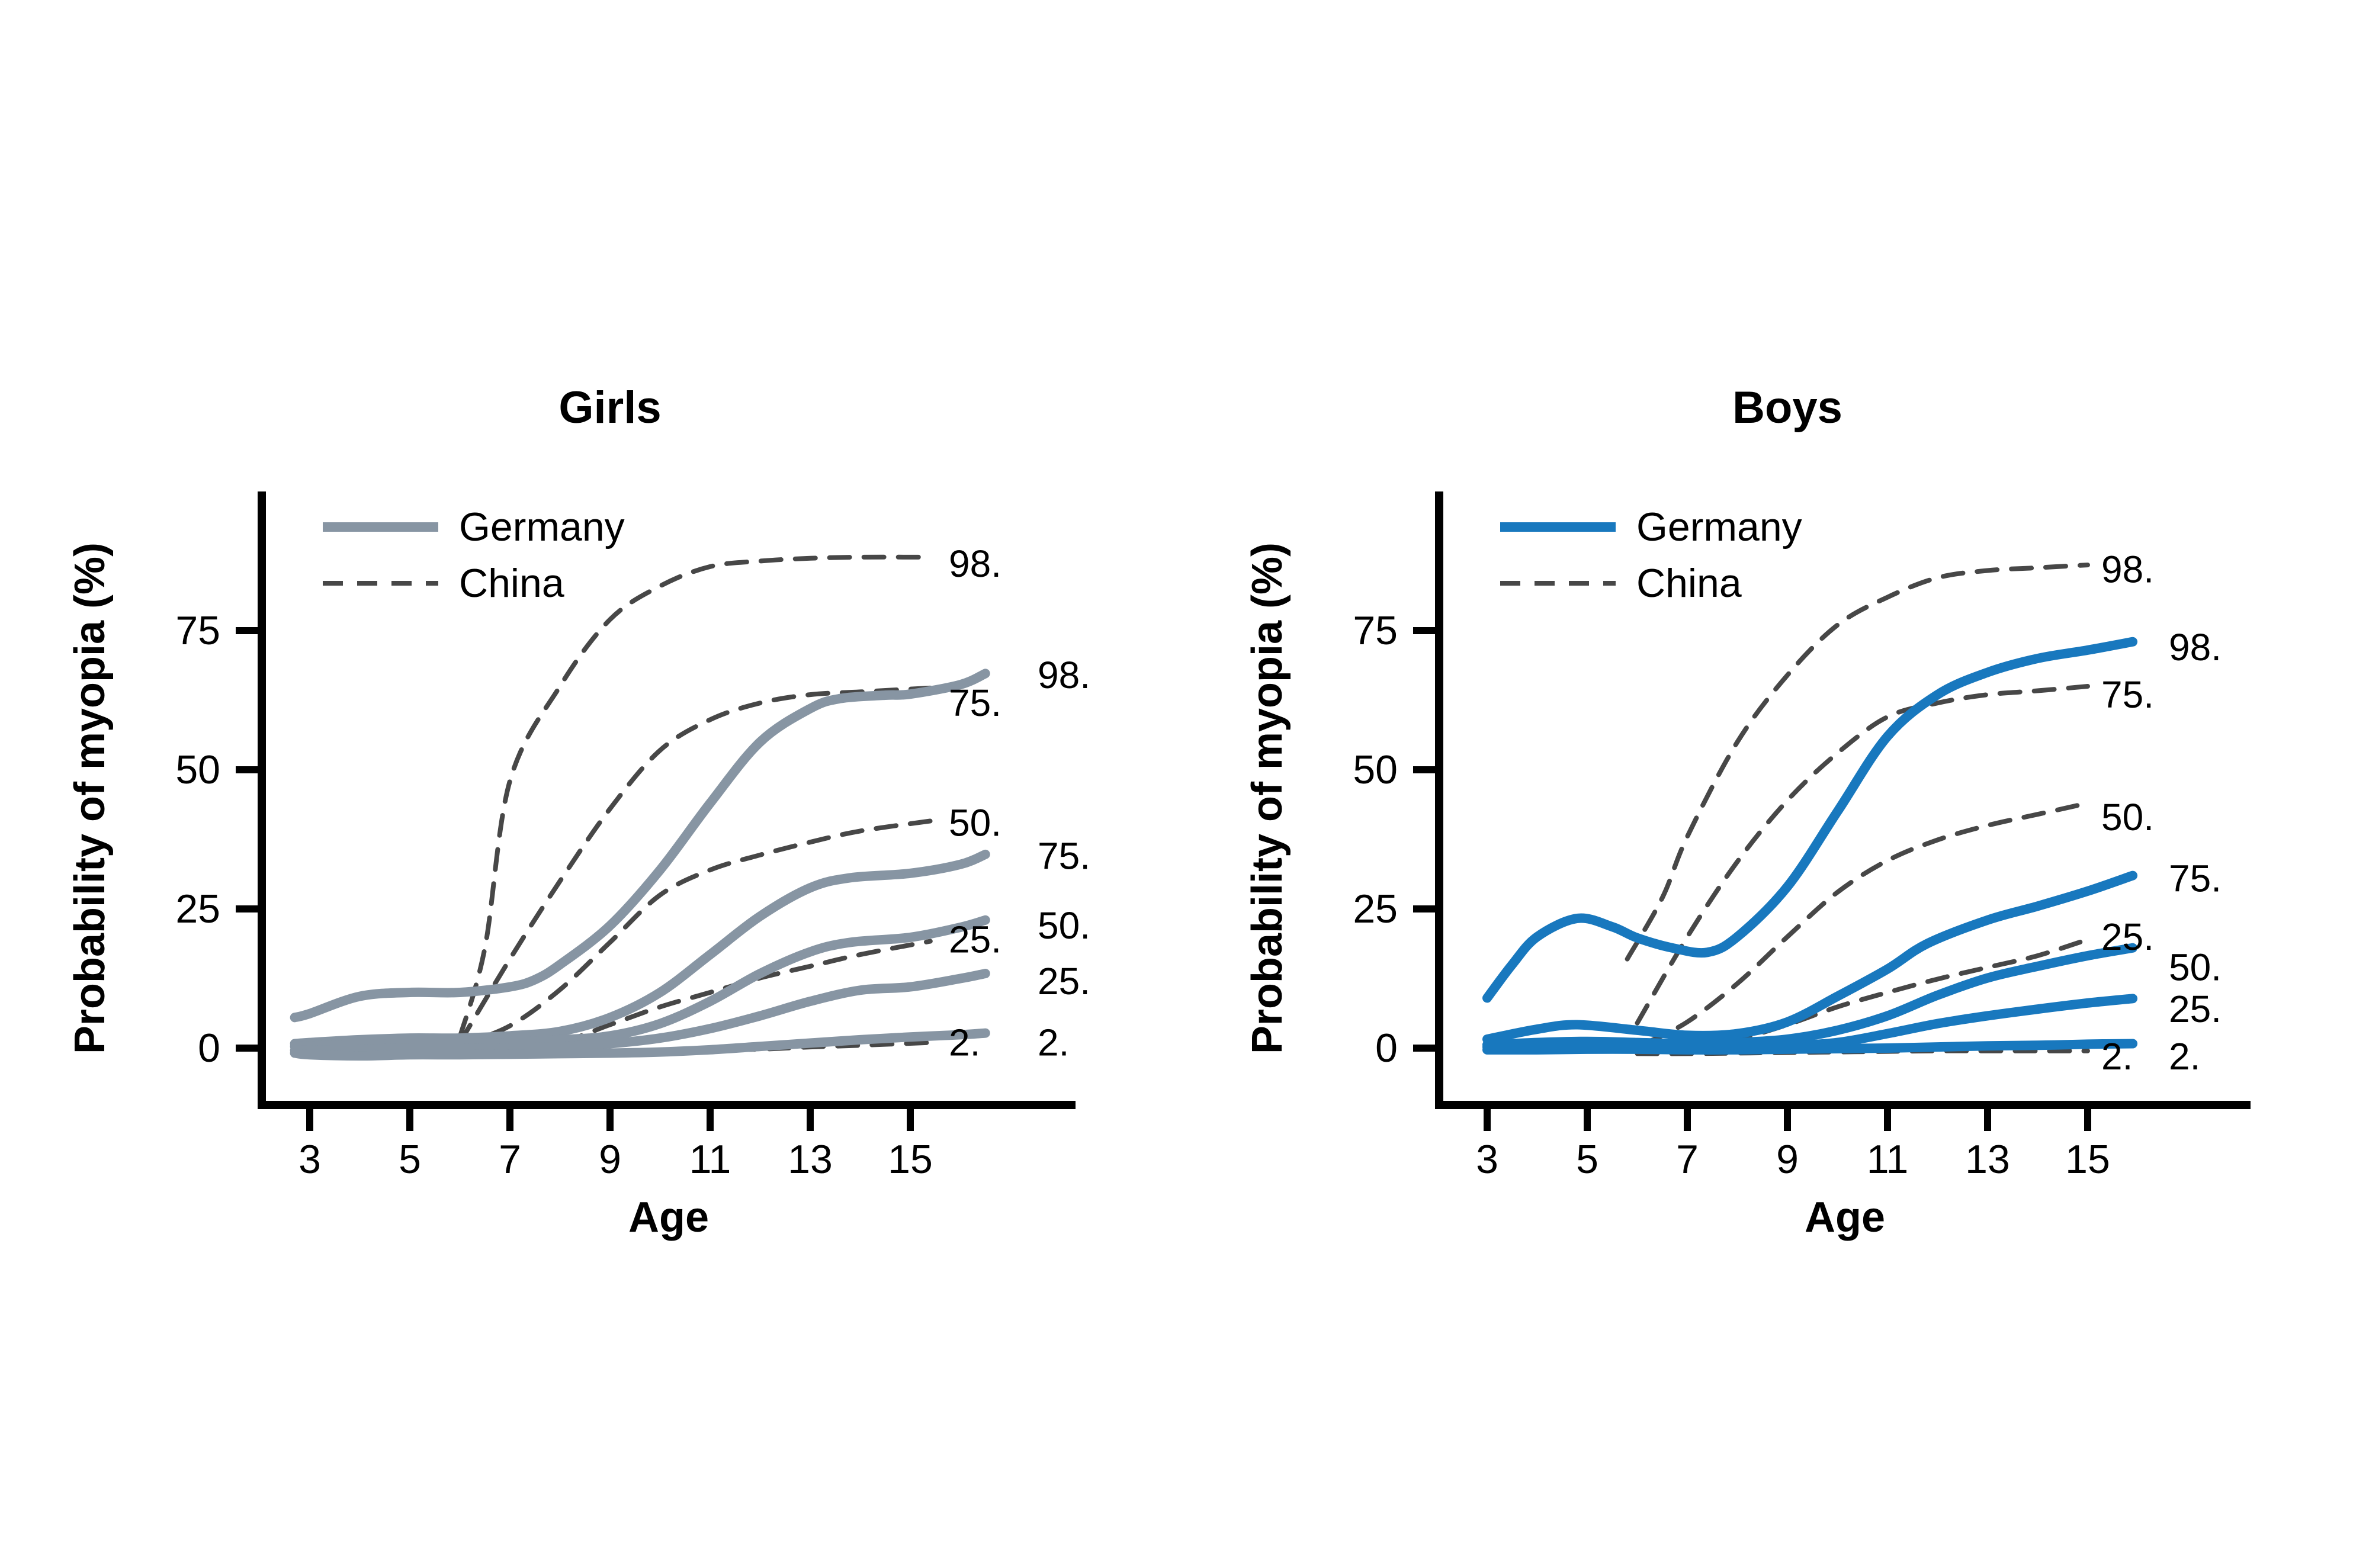 This screenshot has width=2353, height=1568. What do you see at coordinates (2195, 878) in the screenshot?
I see `percentile-label-boys-germany-75: 75.` at bounding box center [2195, 878].